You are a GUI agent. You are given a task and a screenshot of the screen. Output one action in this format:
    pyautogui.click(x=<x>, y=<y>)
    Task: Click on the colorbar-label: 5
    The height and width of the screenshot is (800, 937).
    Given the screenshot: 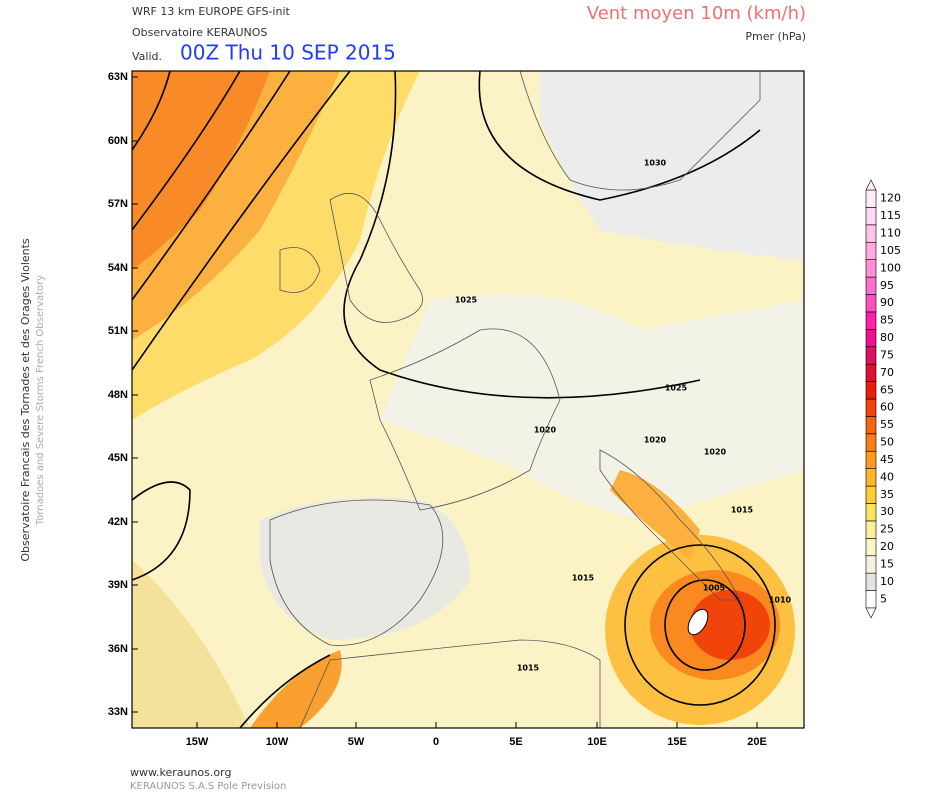 What is the action you would take?
    pyautogui.click(x=883, y=598)
    